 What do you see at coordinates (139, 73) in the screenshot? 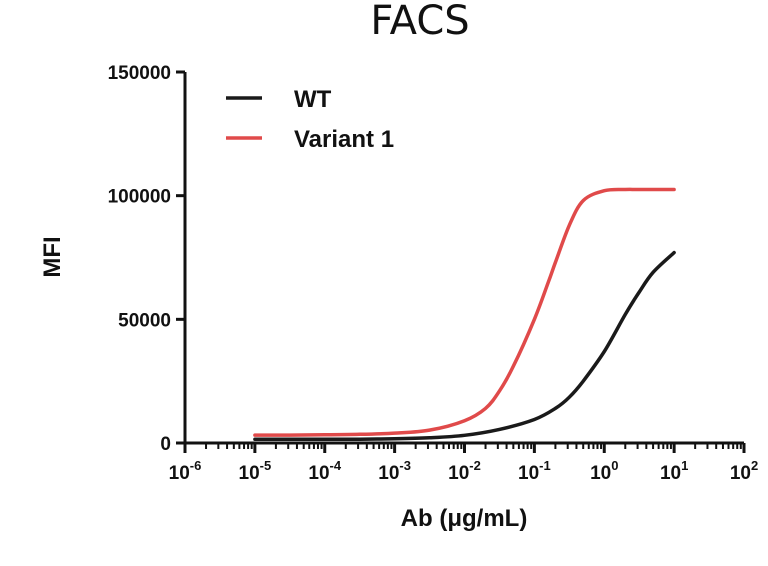
I see `y-tick-label: 150000` at bounding box center [139, 73].